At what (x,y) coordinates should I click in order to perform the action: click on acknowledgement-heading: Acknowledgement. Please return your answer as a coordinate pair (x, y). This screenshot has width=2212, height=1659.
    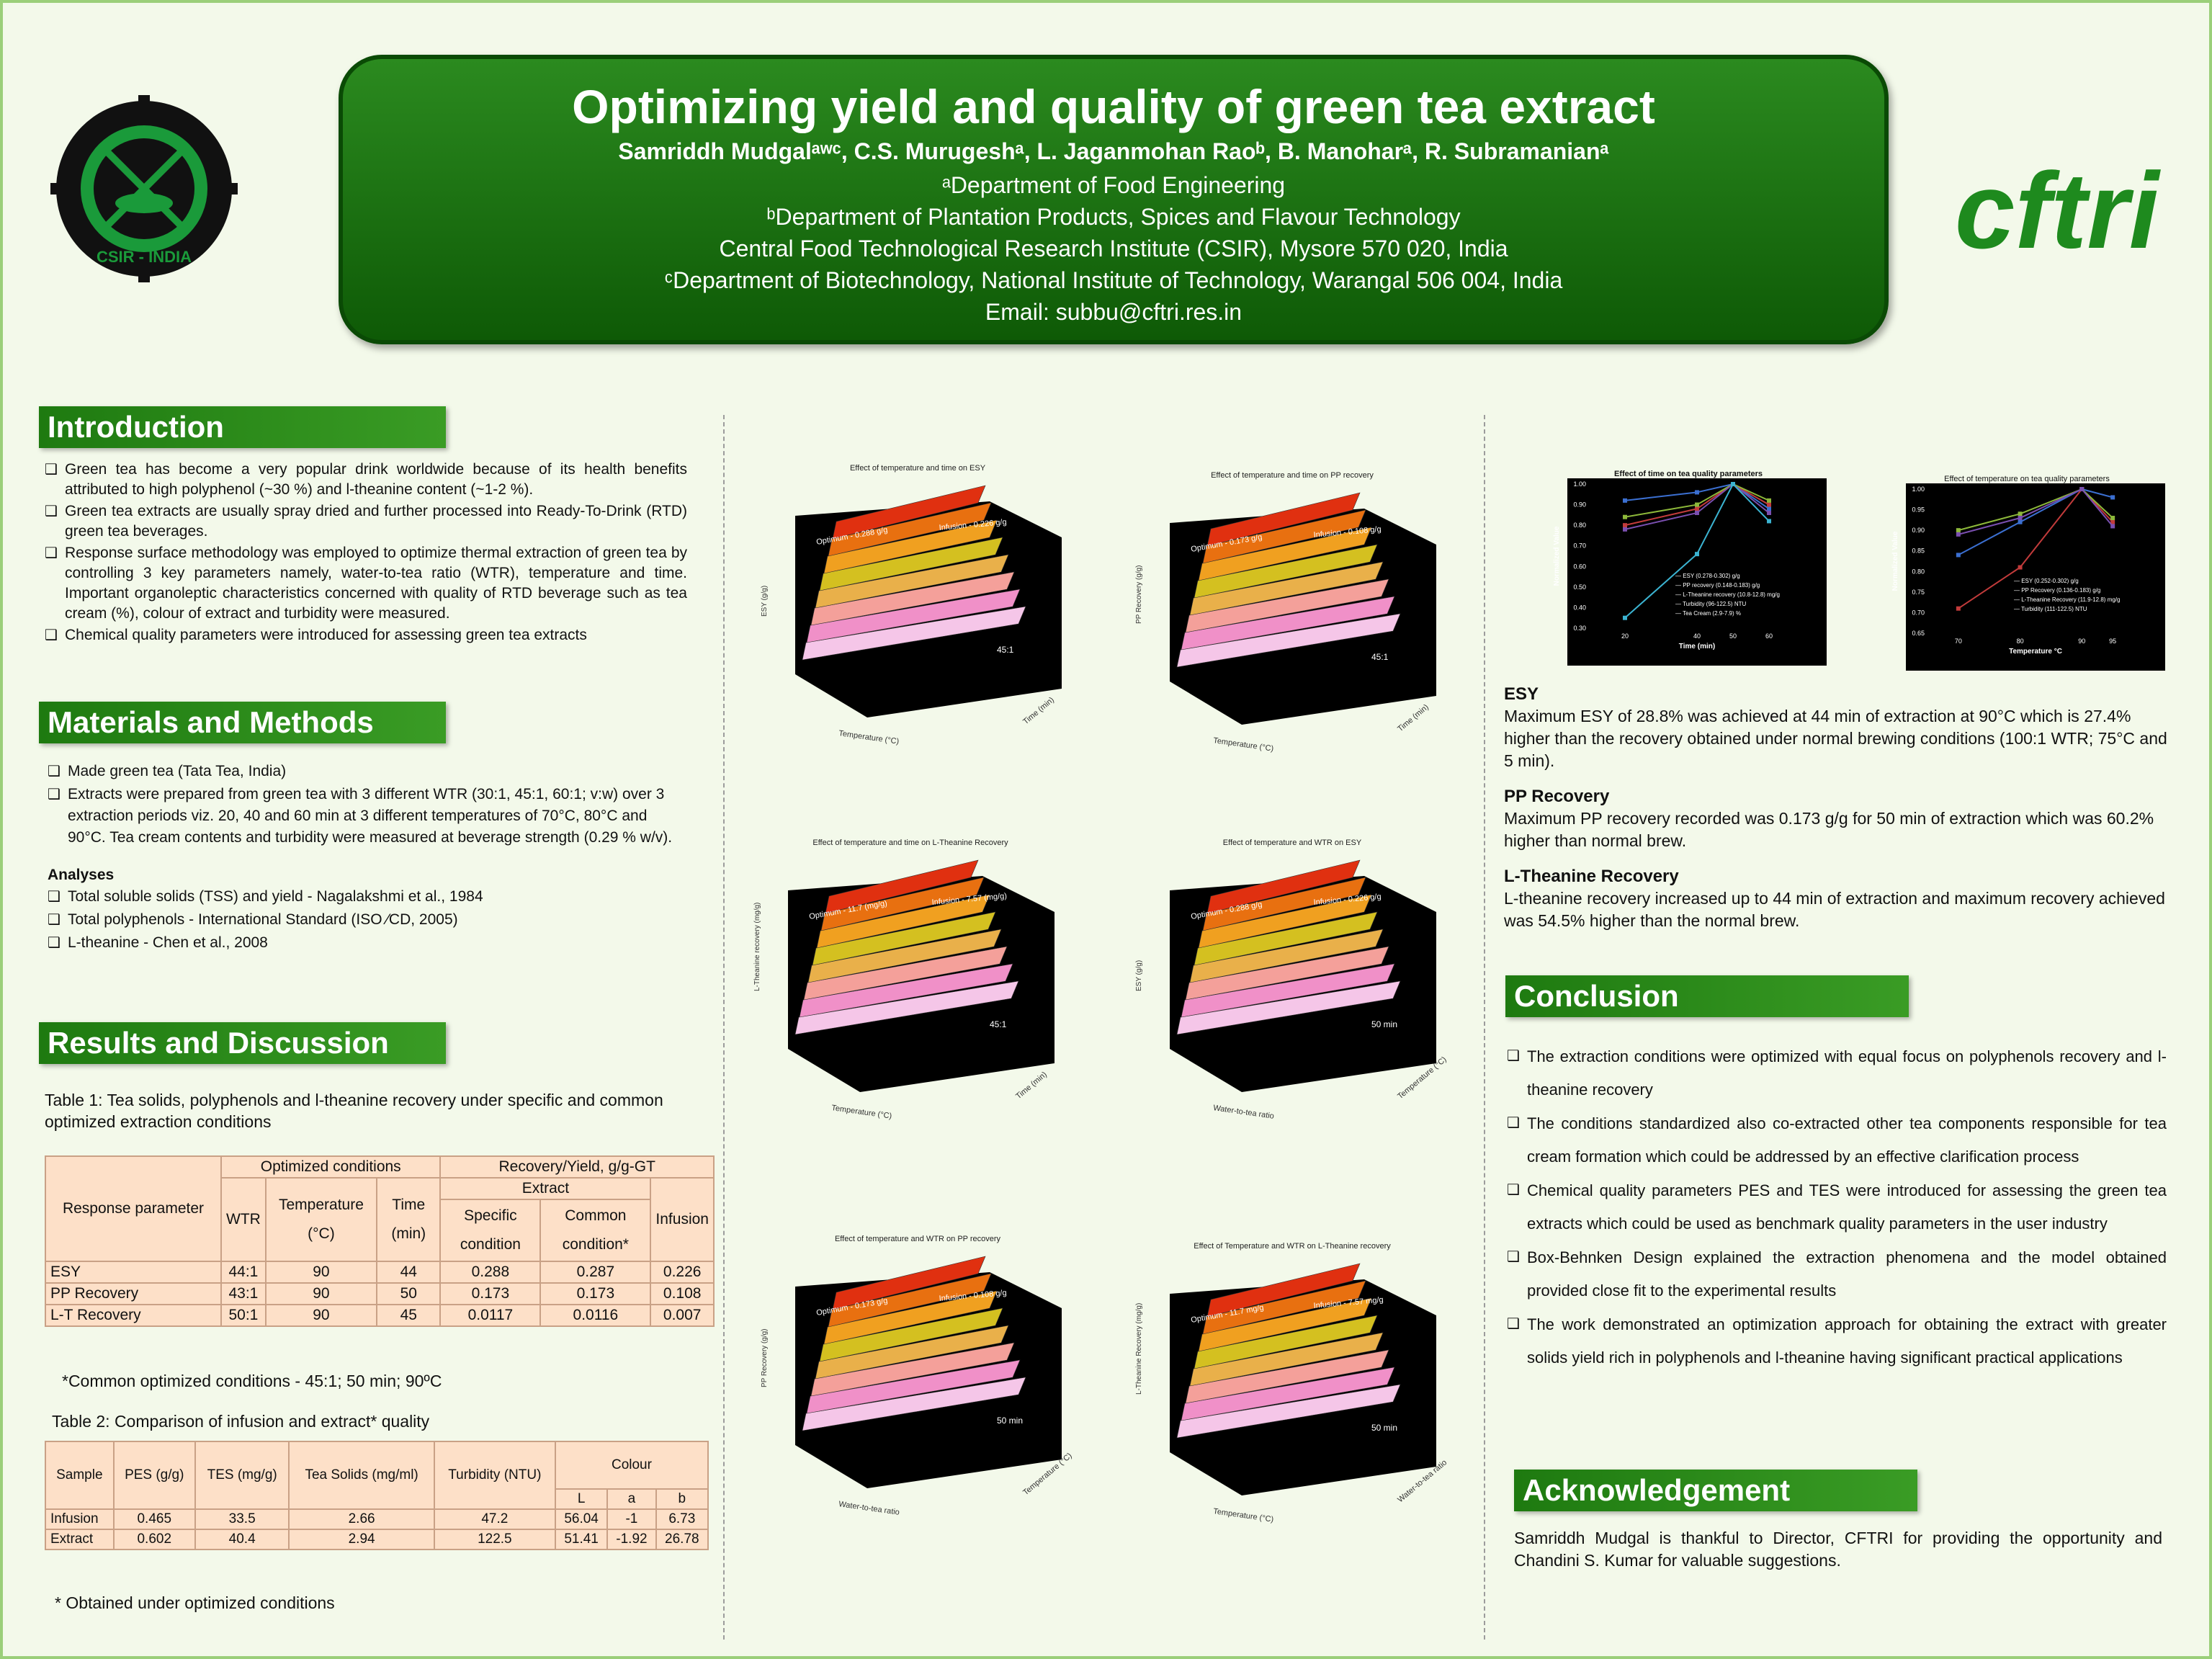
    Looking at the image, I should click on (1715, 1490).